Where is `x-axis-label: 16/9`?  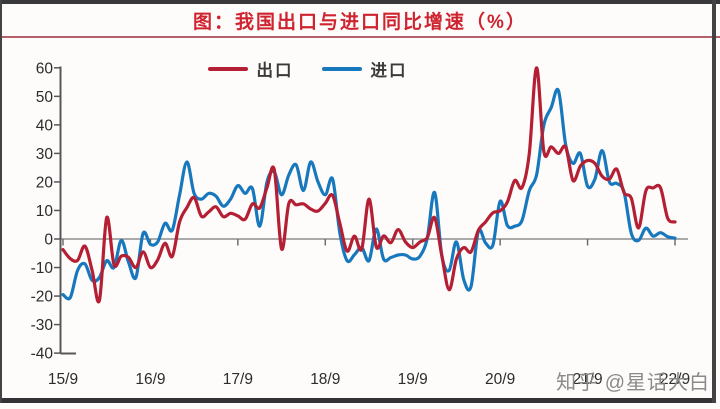 x-axis-label: 16/9 is located at coordinates (150, 379).